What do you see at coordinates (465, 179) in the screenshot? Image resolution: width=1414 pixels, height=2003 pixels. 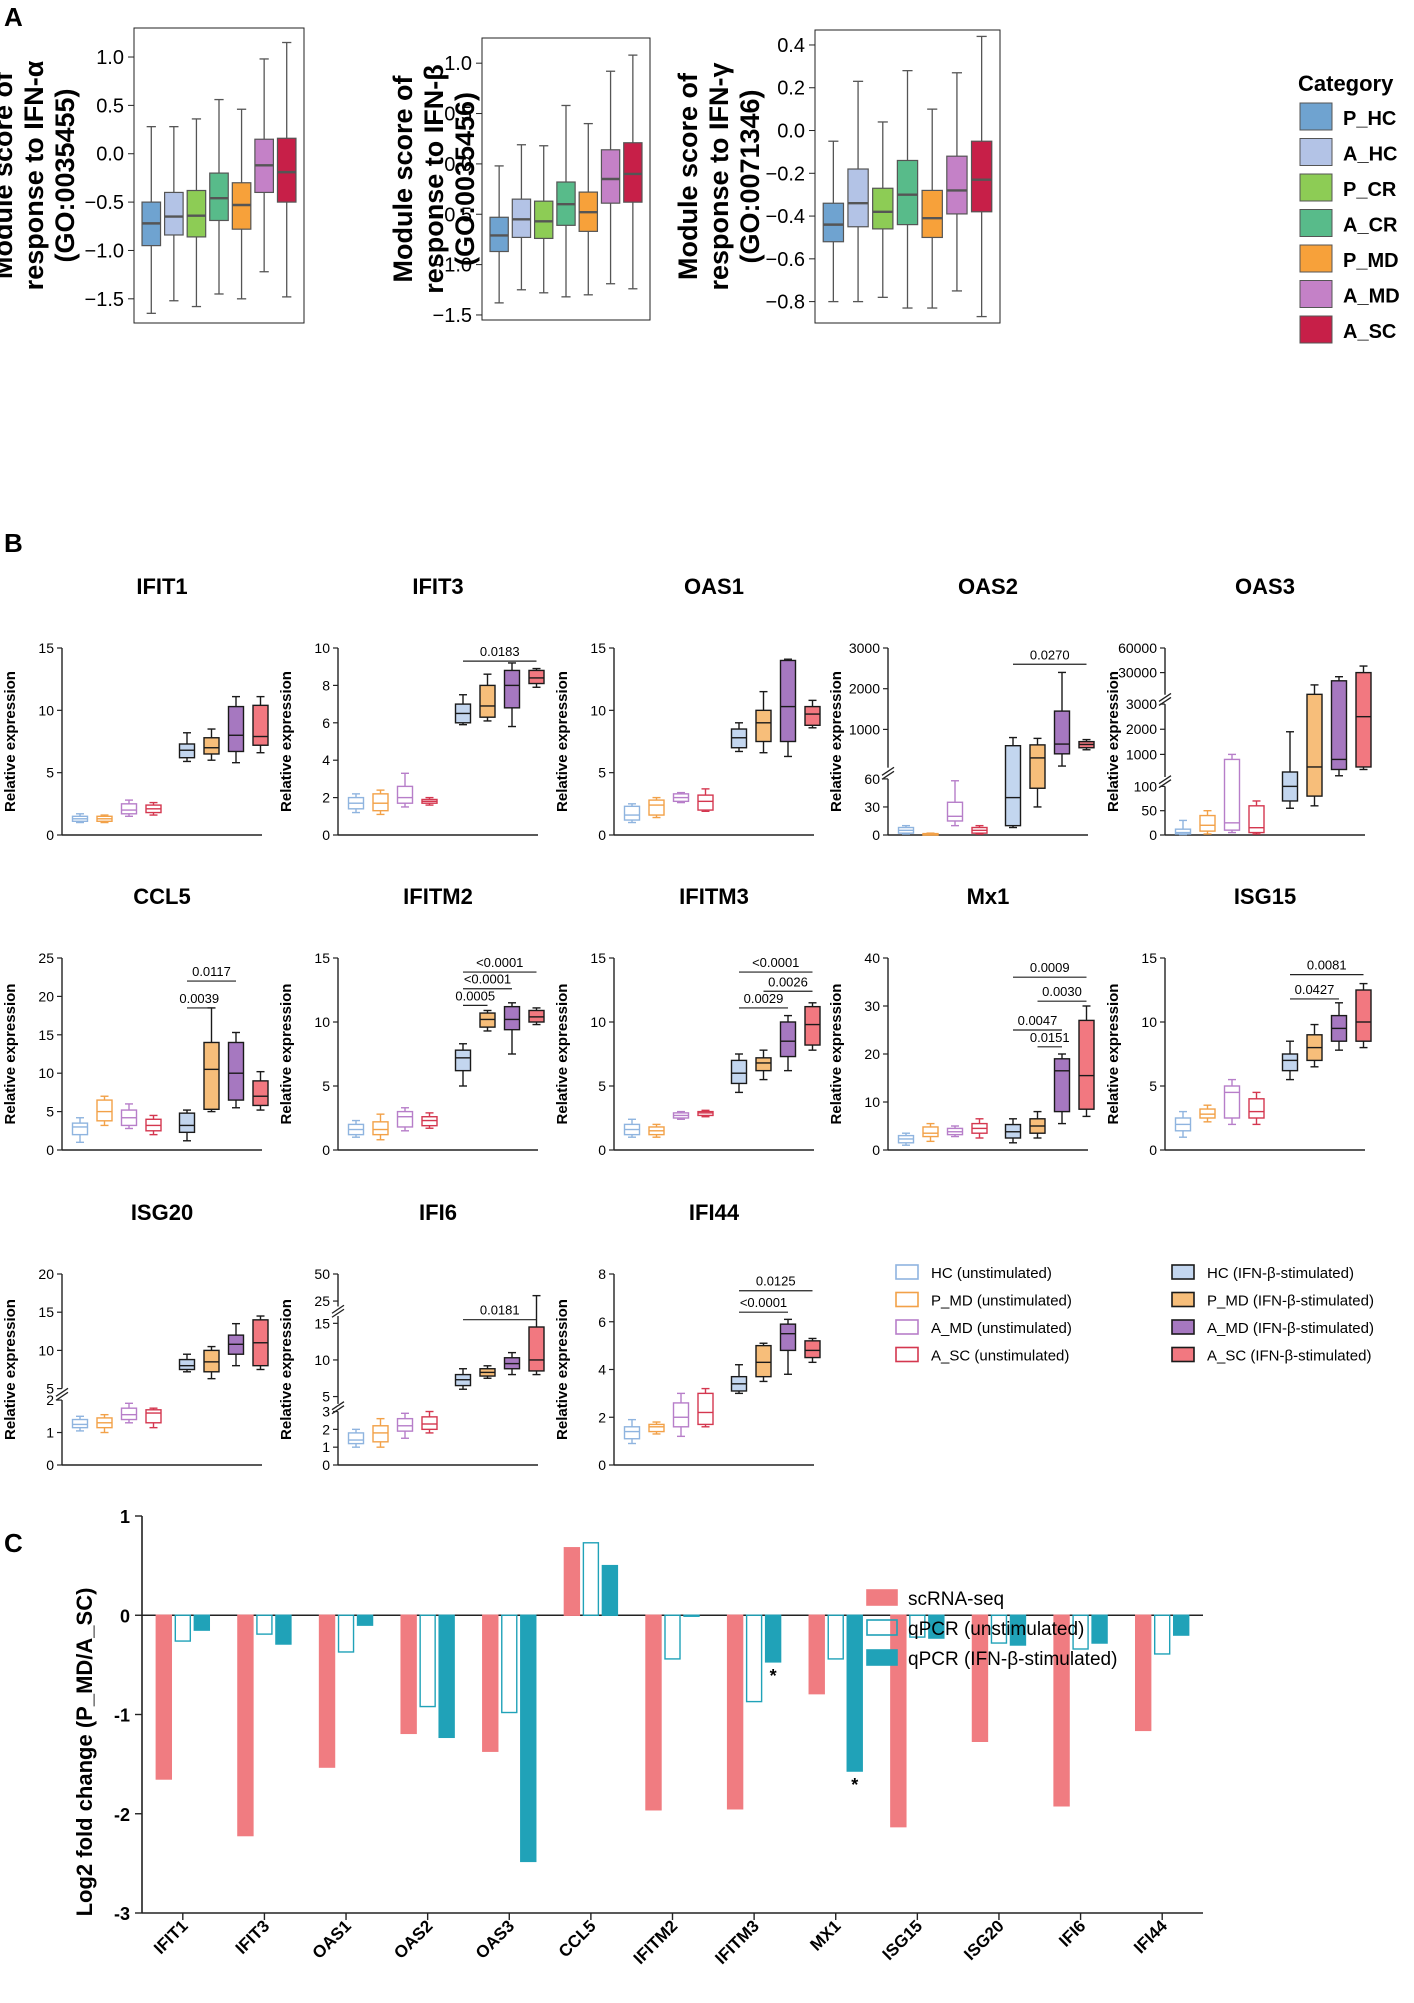 I see `y-axis-label-line: (GO:0035456)` at bounding box center [465, 179].